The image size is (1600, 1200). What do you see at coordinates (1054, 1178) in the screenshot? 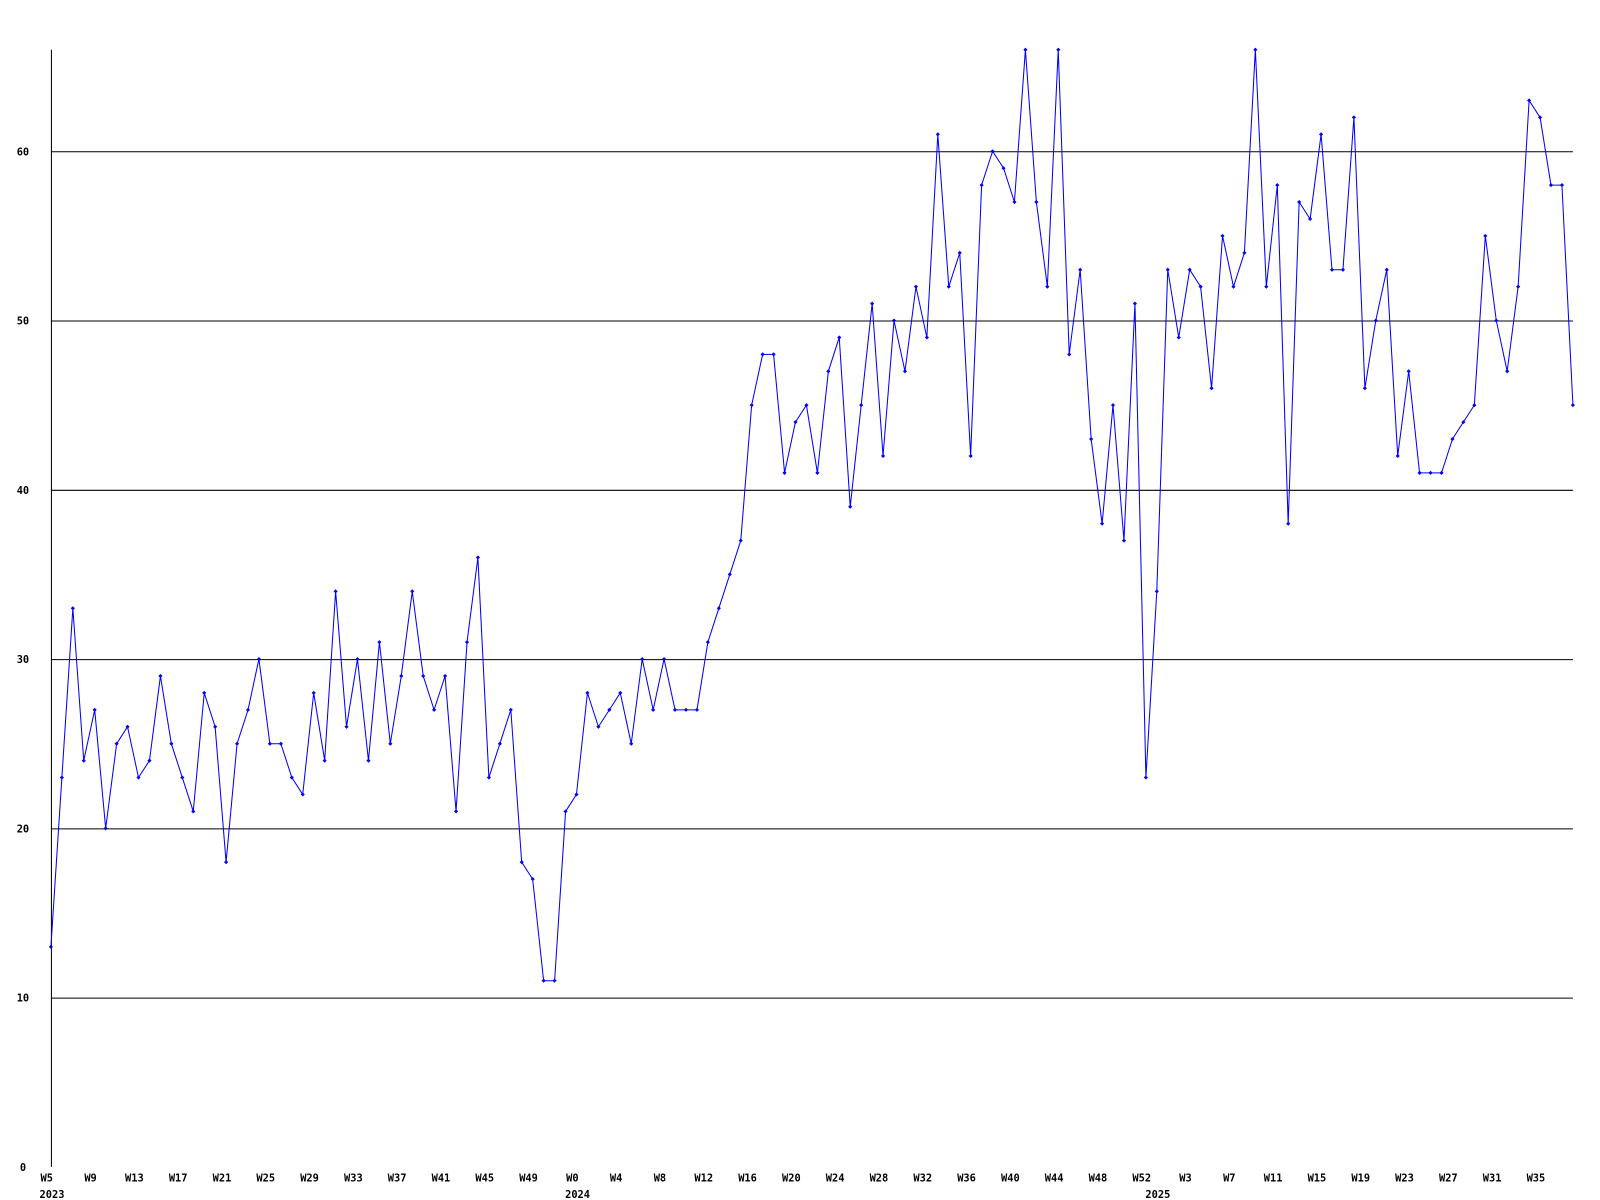
I see `x-tick-label: W44` at bounding box center [1054, 1178].